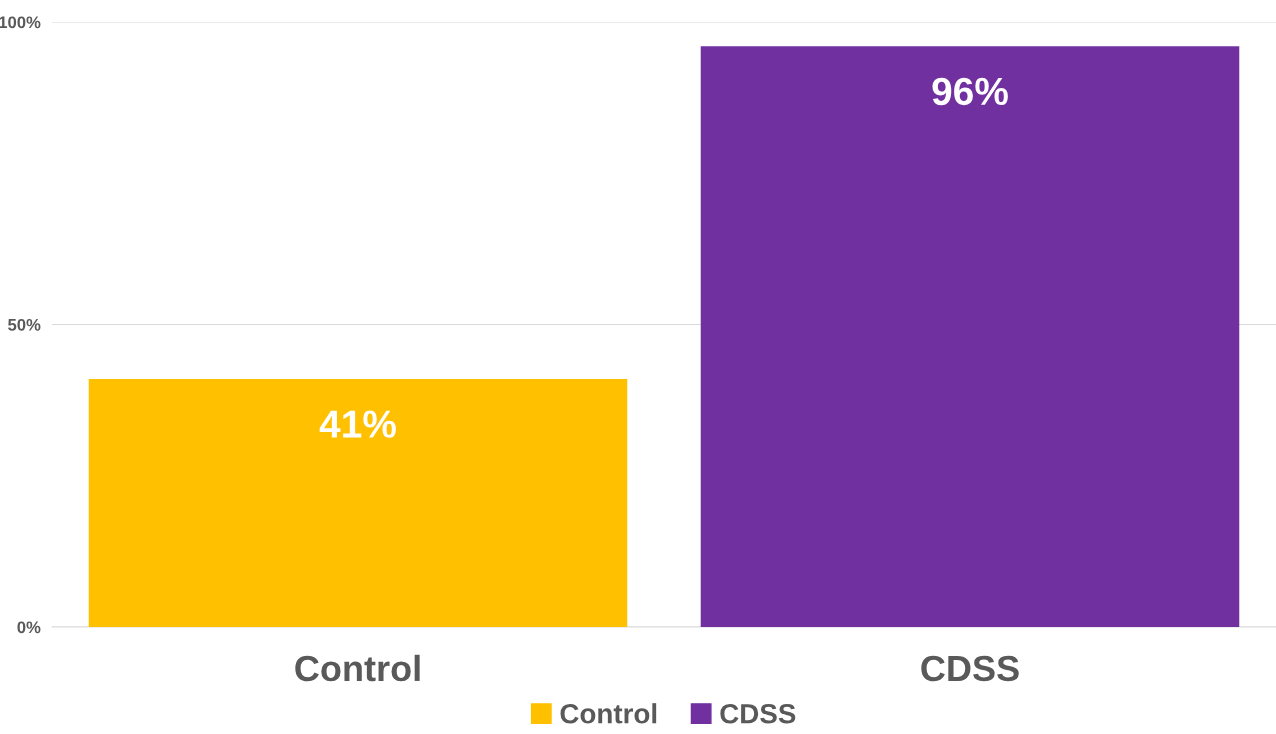  I want to click on legend-label: CDSS, so click(758, 713).